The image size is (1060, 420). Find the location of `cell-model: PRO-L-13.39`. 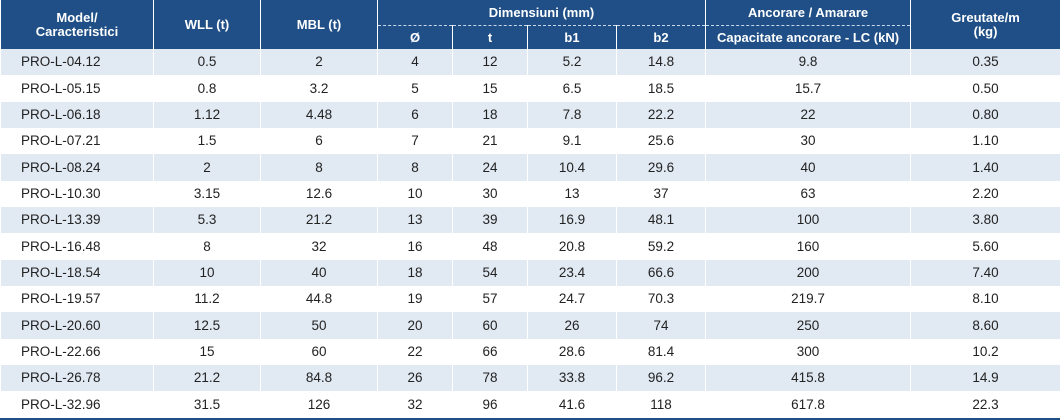

cell-model: PRO-L-13.39 is located at coordinates (77, 220).